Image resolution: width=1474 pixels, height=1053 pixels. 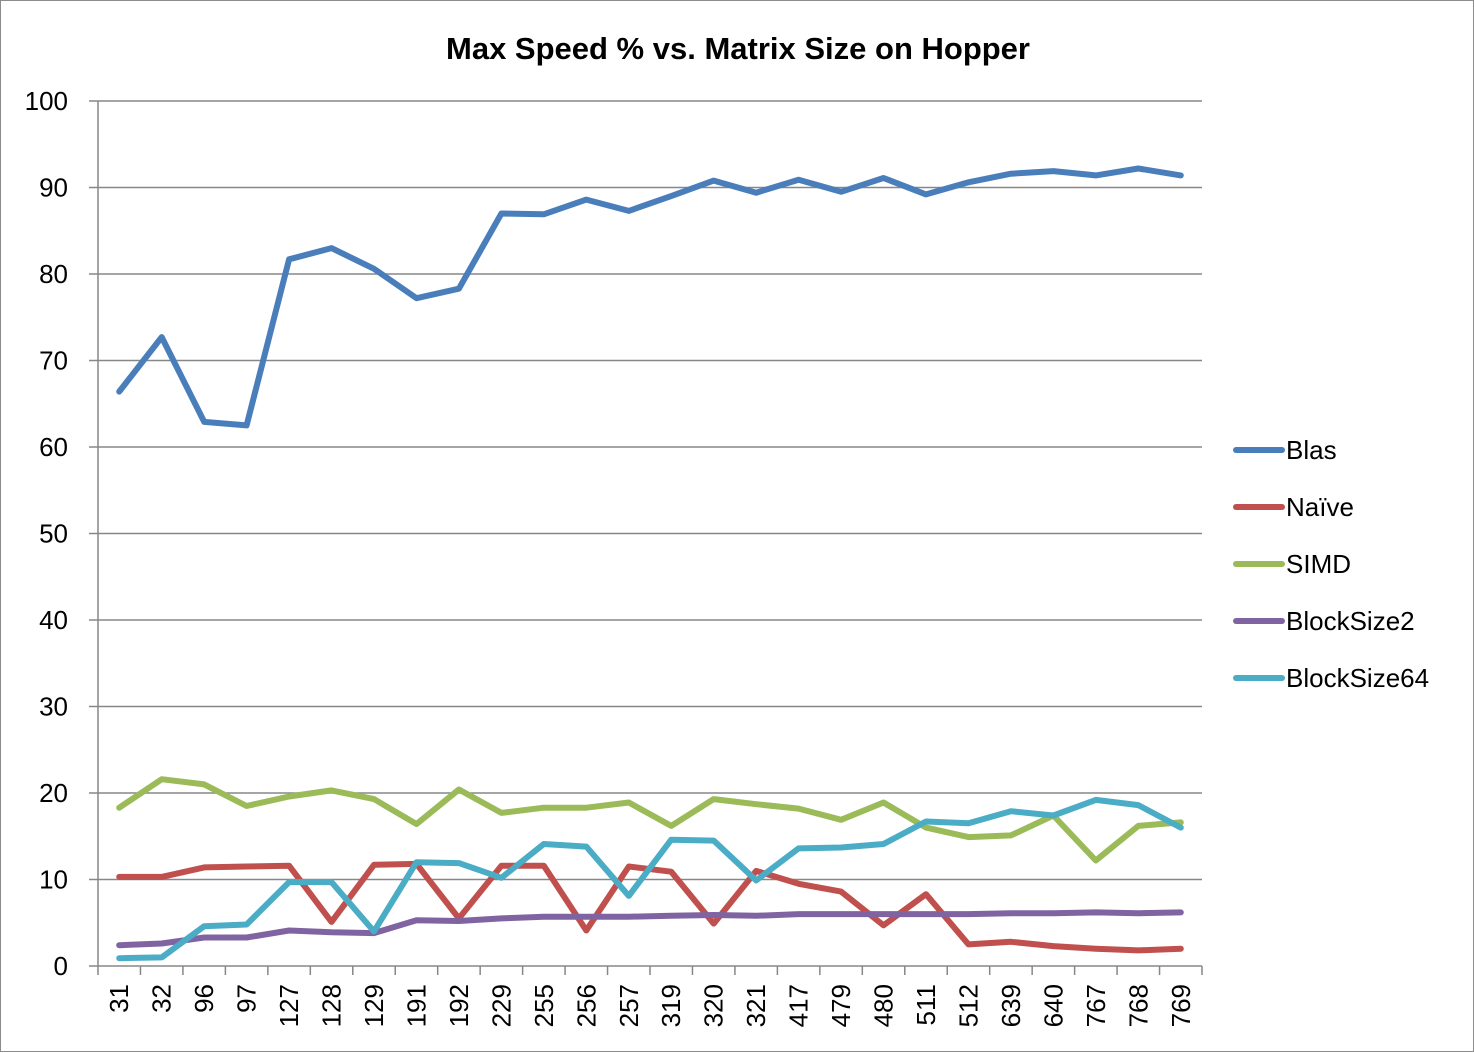 I want to click on x-tick-label: 639, so click(x=1011, y=1005).